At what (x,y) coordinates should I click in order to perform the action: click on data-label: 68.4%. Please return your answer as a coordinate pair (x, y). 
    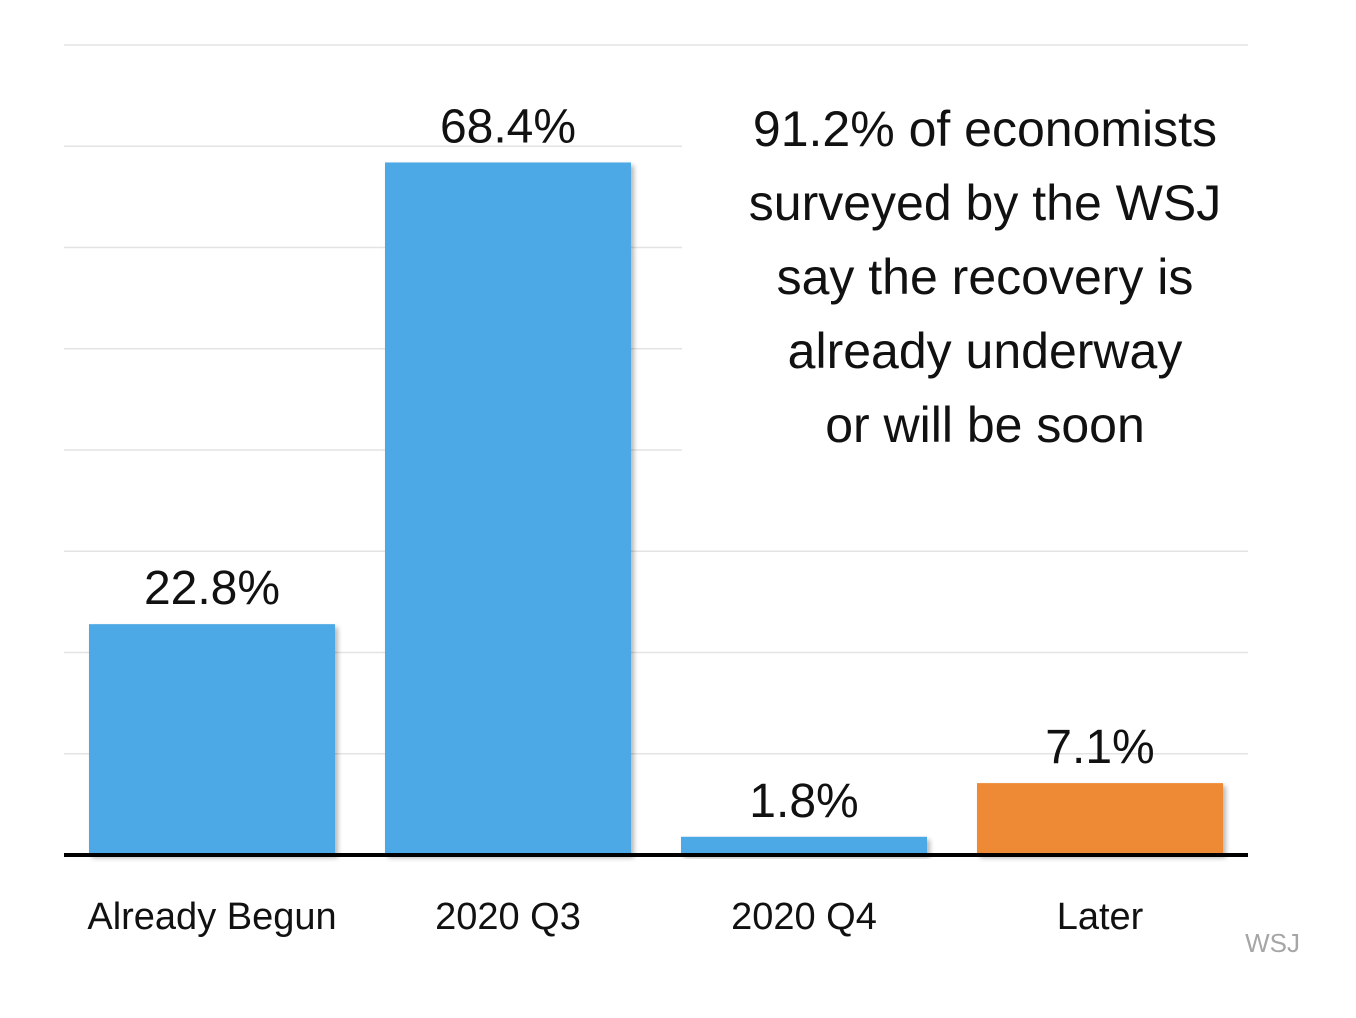
    Looking at the image, I should click on (508, 126).